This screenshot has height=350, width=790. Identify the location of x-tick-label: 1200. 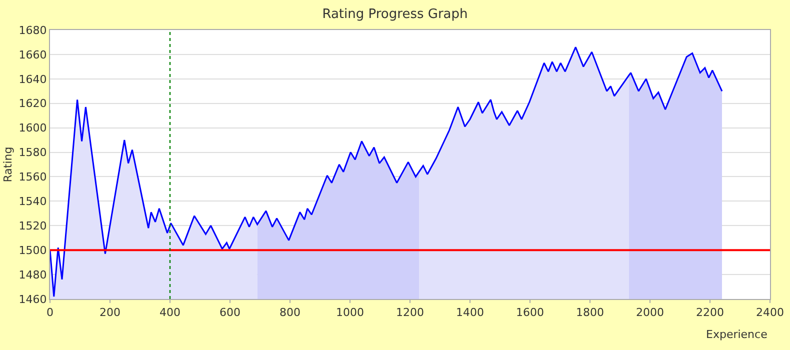
(410, 313).